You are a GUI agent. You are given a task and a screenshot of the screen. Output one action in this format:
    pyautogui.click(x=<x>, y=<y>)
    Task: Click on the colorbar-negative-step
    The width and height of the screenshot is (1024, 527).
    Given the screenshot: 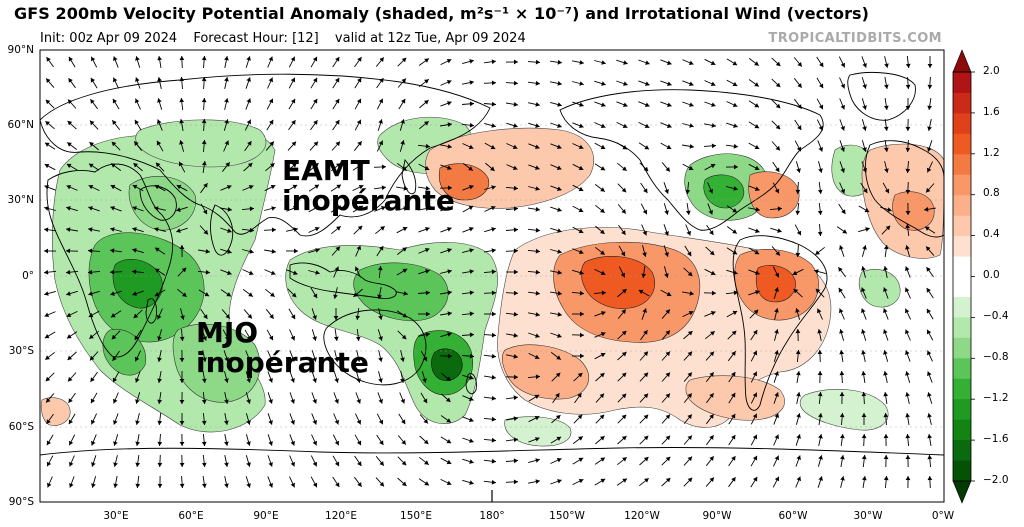 What is the action you would take?
    pyautogui.click(x=962, y=328)
    